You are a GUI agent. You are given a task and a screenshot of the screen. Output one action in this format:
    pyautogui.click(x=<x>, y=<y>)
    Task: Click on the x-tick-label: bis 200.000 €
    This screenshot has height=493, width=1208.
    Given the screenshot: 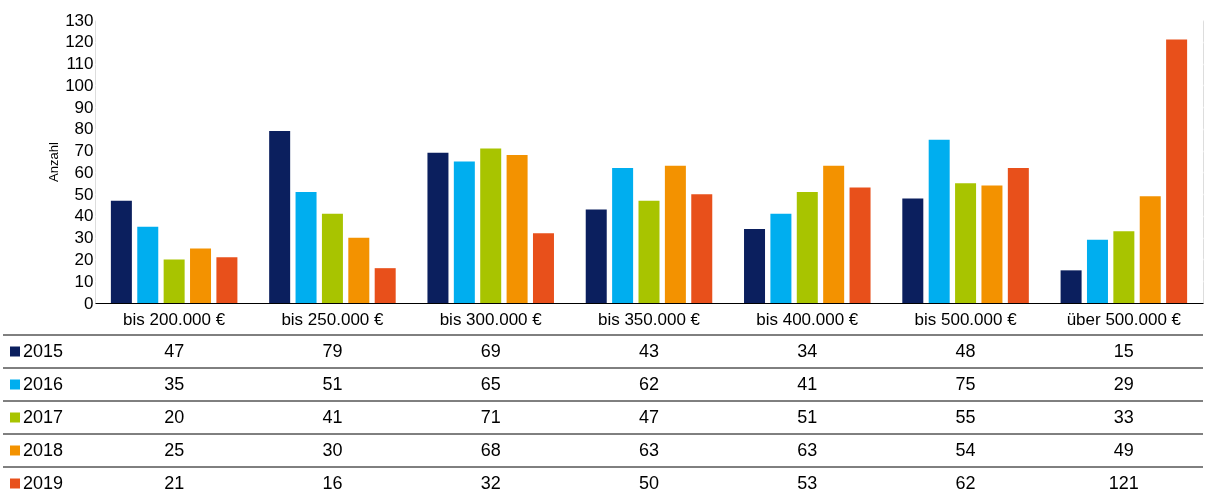 What is the action you would take?
    pyautogui.click(x=174, y=319)
    